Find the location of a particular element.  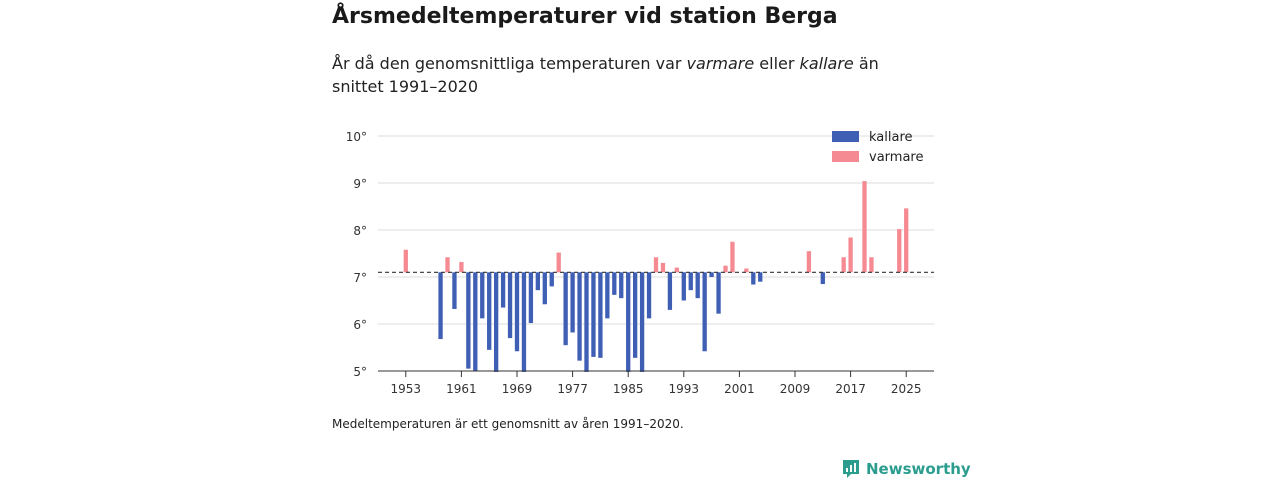

bar-colder-1979 is located at coordinates (586, 322).